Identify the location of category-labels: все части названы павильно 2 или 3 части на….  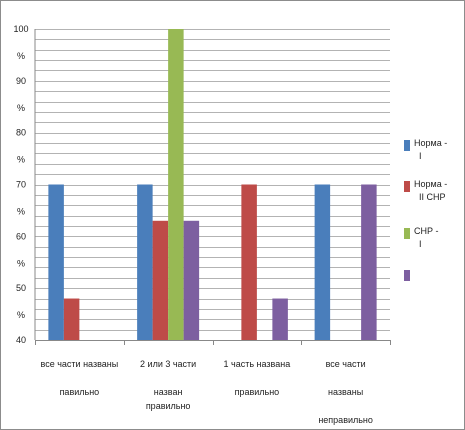
(207, 392).